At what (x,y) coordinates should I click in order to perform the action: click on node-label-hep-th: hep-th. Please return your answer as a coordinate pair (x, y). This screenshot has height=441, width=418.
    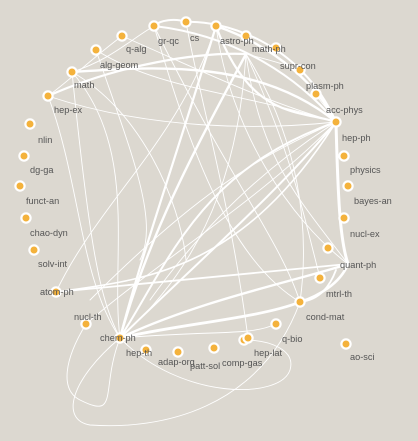
    Looking at the image, I should click on (139, 353).